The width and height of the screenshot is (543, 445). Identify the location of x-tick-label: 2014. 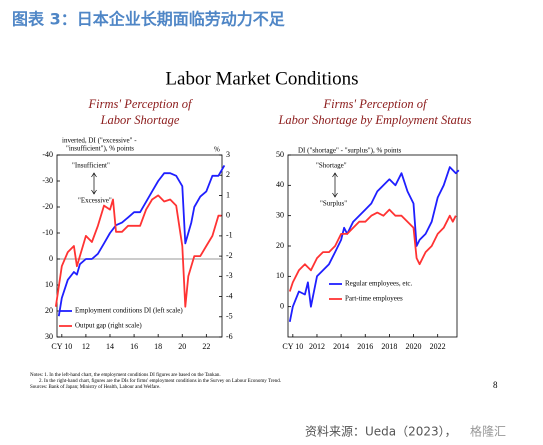
(341, 346).